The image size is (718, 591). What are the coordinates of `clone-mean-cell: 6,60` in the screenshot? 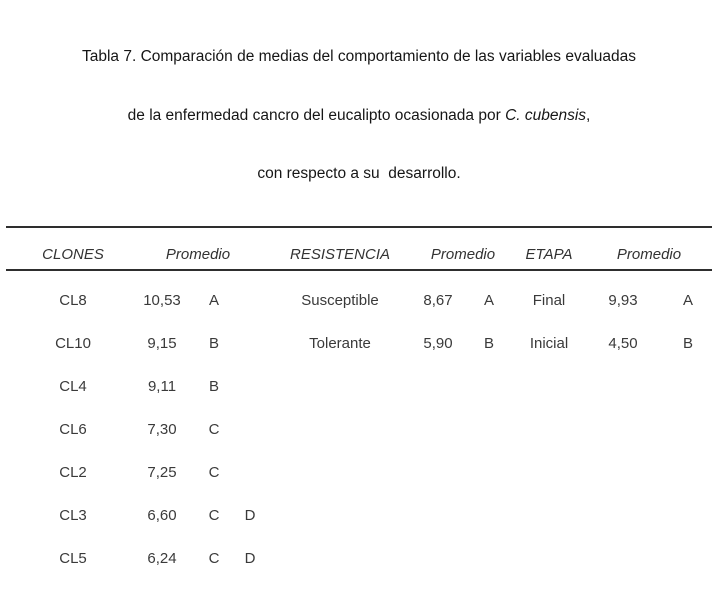 It's located at (162, 515).